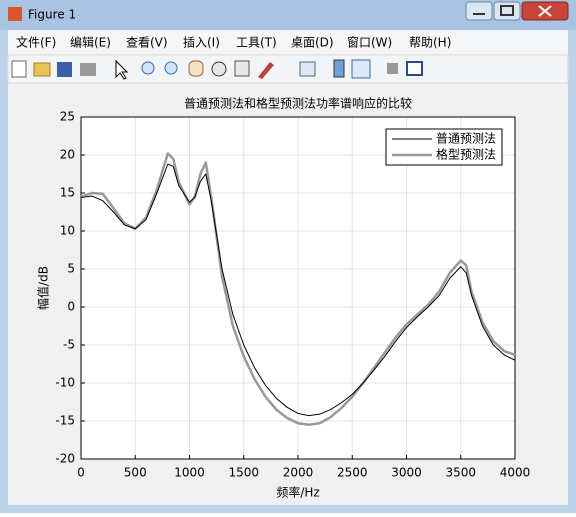 The height and width of the screenshot is (517, 576). I want to click on menu-item: 帮助(H), so click(430, 43).